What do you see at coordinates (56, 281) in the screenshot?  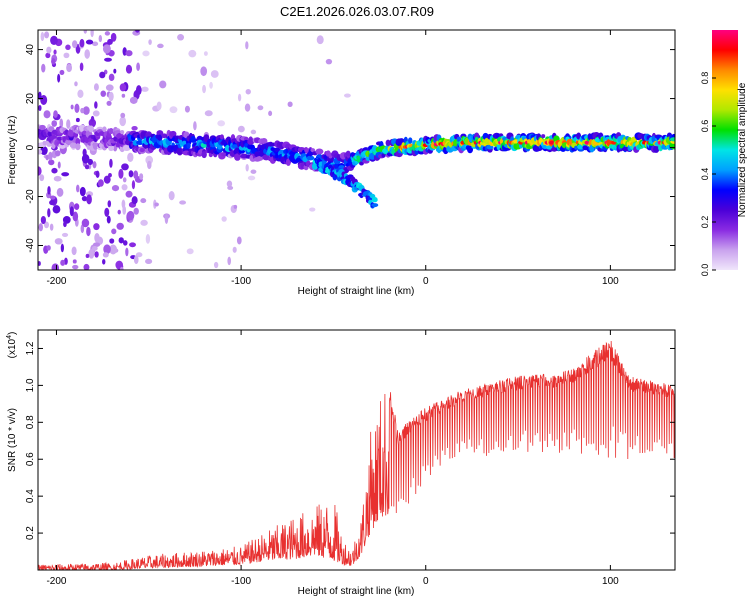 I see `heatmap-x-tick-label: -200` at bounding box center [56, 281].